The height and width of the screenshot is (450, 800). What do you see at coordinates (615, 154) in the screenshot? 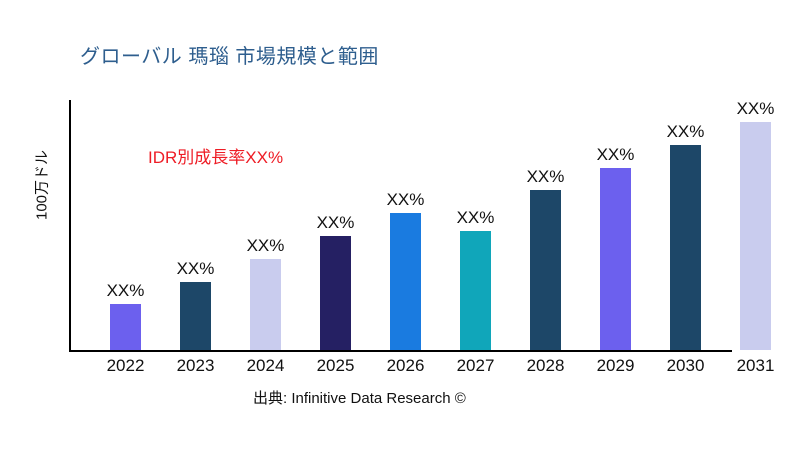
I see `bar-value-label-2029: XX%` at bounding box center [615, 154].